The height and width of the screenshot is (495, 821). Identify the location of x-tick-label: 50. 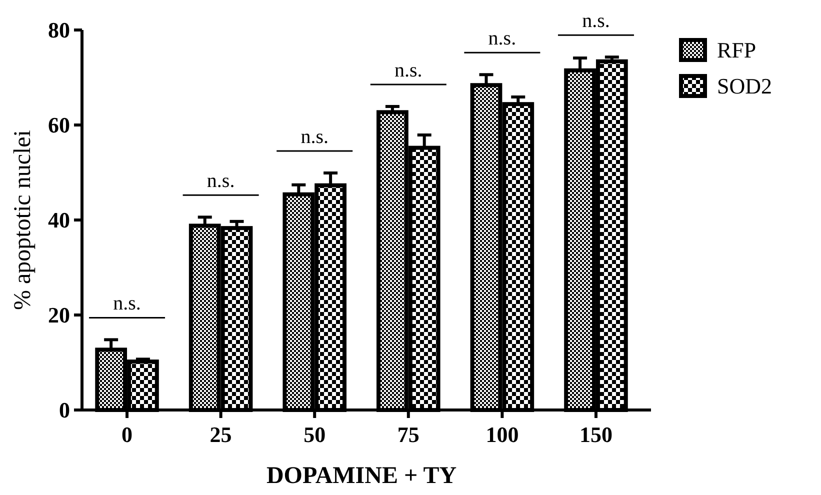
(315, 434).